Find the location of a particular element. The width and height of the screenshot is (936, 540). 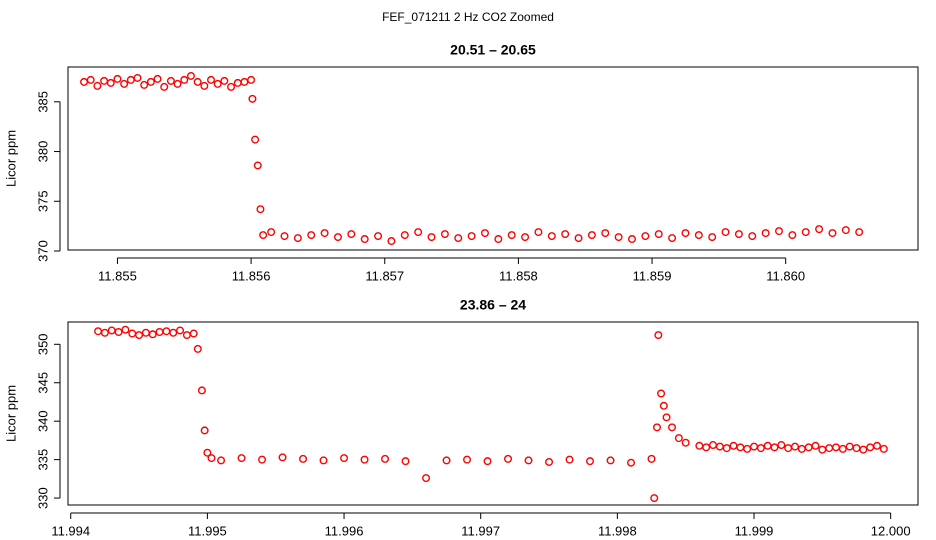

y-tick-label: 335 is located at coordinates (42, 460).